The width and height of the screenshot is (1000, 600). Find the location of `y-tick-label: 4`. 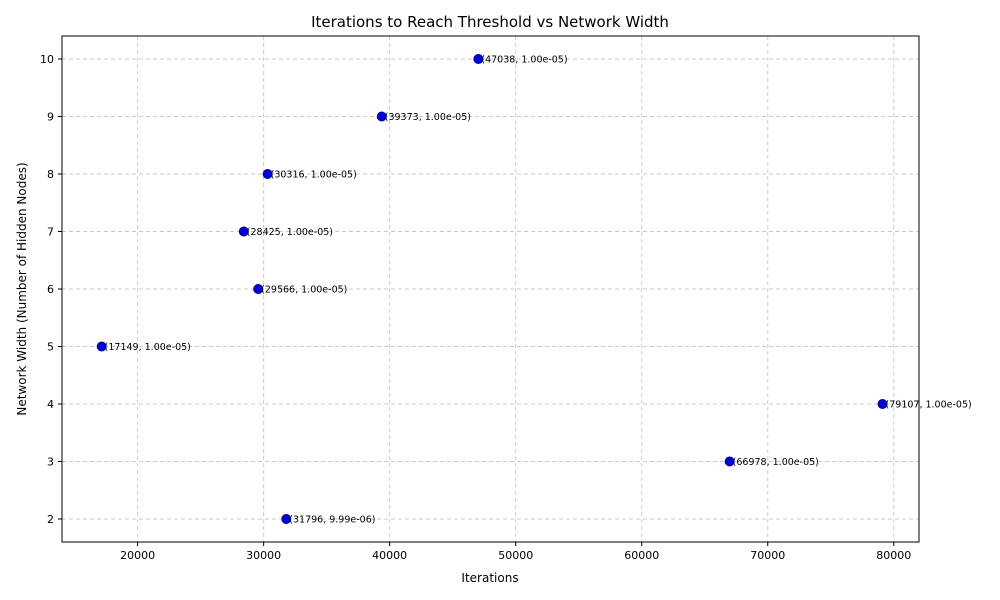

y-tick-label: 4 is located at coordinates (50, 404).